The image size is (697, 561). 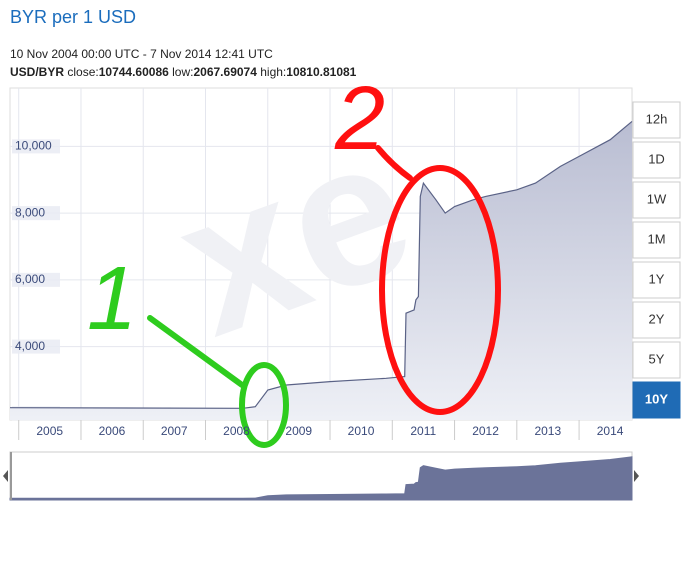 What do you see at coordinates (49, 431) in the screenshot?
I see `x-tick-label: 2005` at bounding box center [49, 431].